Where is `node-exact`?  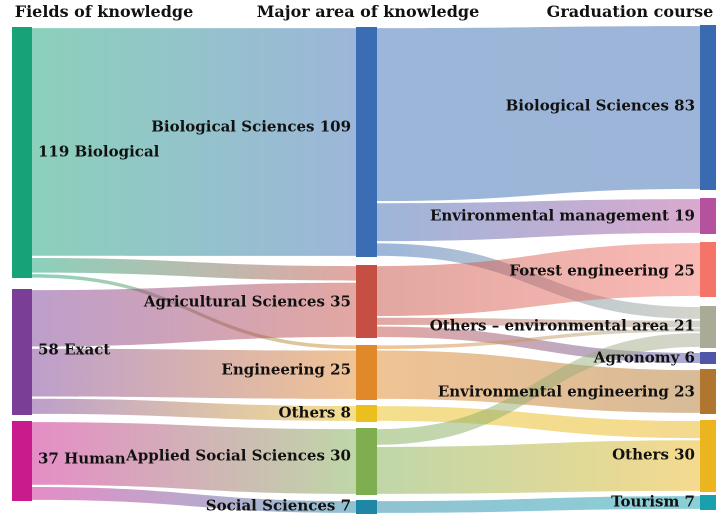
node-exact is located at coordinates (22, 352).